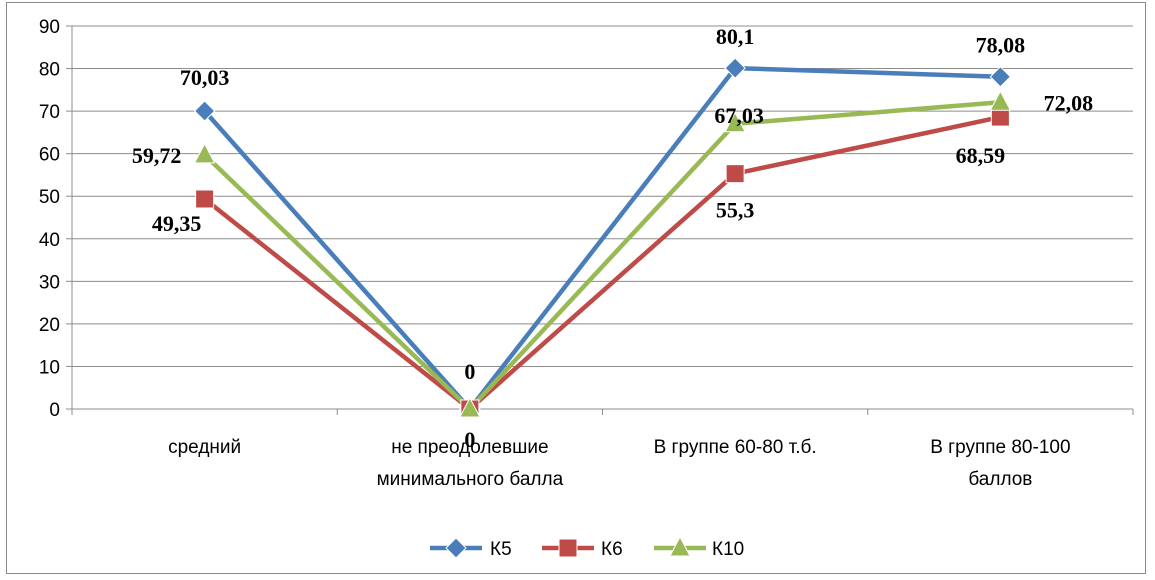 The image size is (1155, 580). What do you see at coordinates (157, 155) in the screenshot?
I see `data-label: 59,72` at bounding box center [157, 155].